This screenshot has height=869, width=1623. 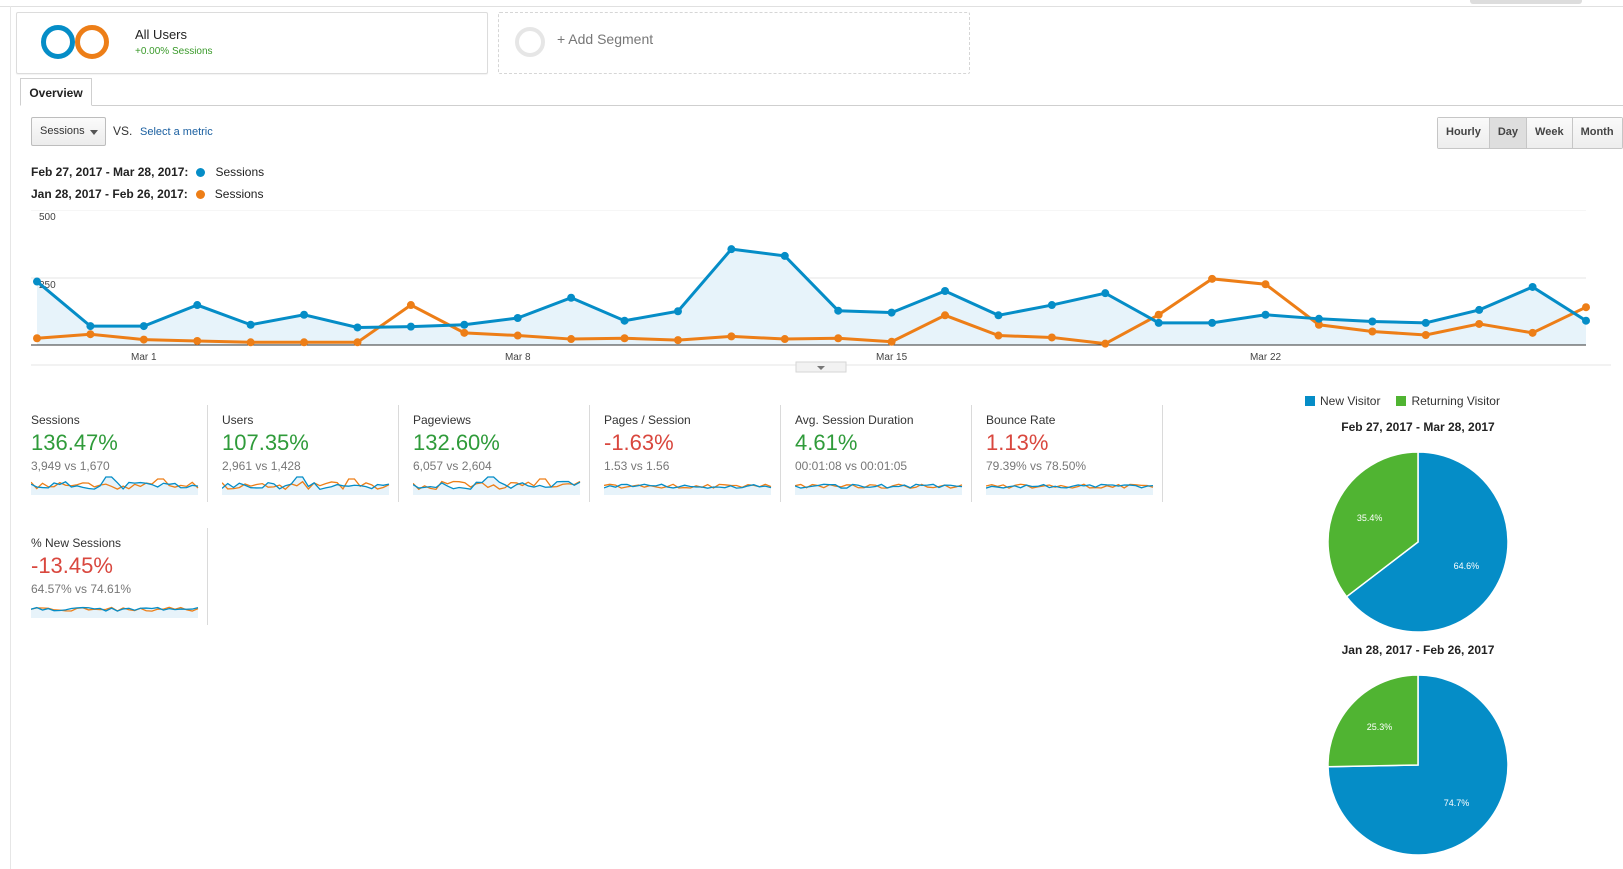 I want to click on metric-card: % New Sessions -13.45% 64.57% vs 74.61%, so click(x=119, y=576).